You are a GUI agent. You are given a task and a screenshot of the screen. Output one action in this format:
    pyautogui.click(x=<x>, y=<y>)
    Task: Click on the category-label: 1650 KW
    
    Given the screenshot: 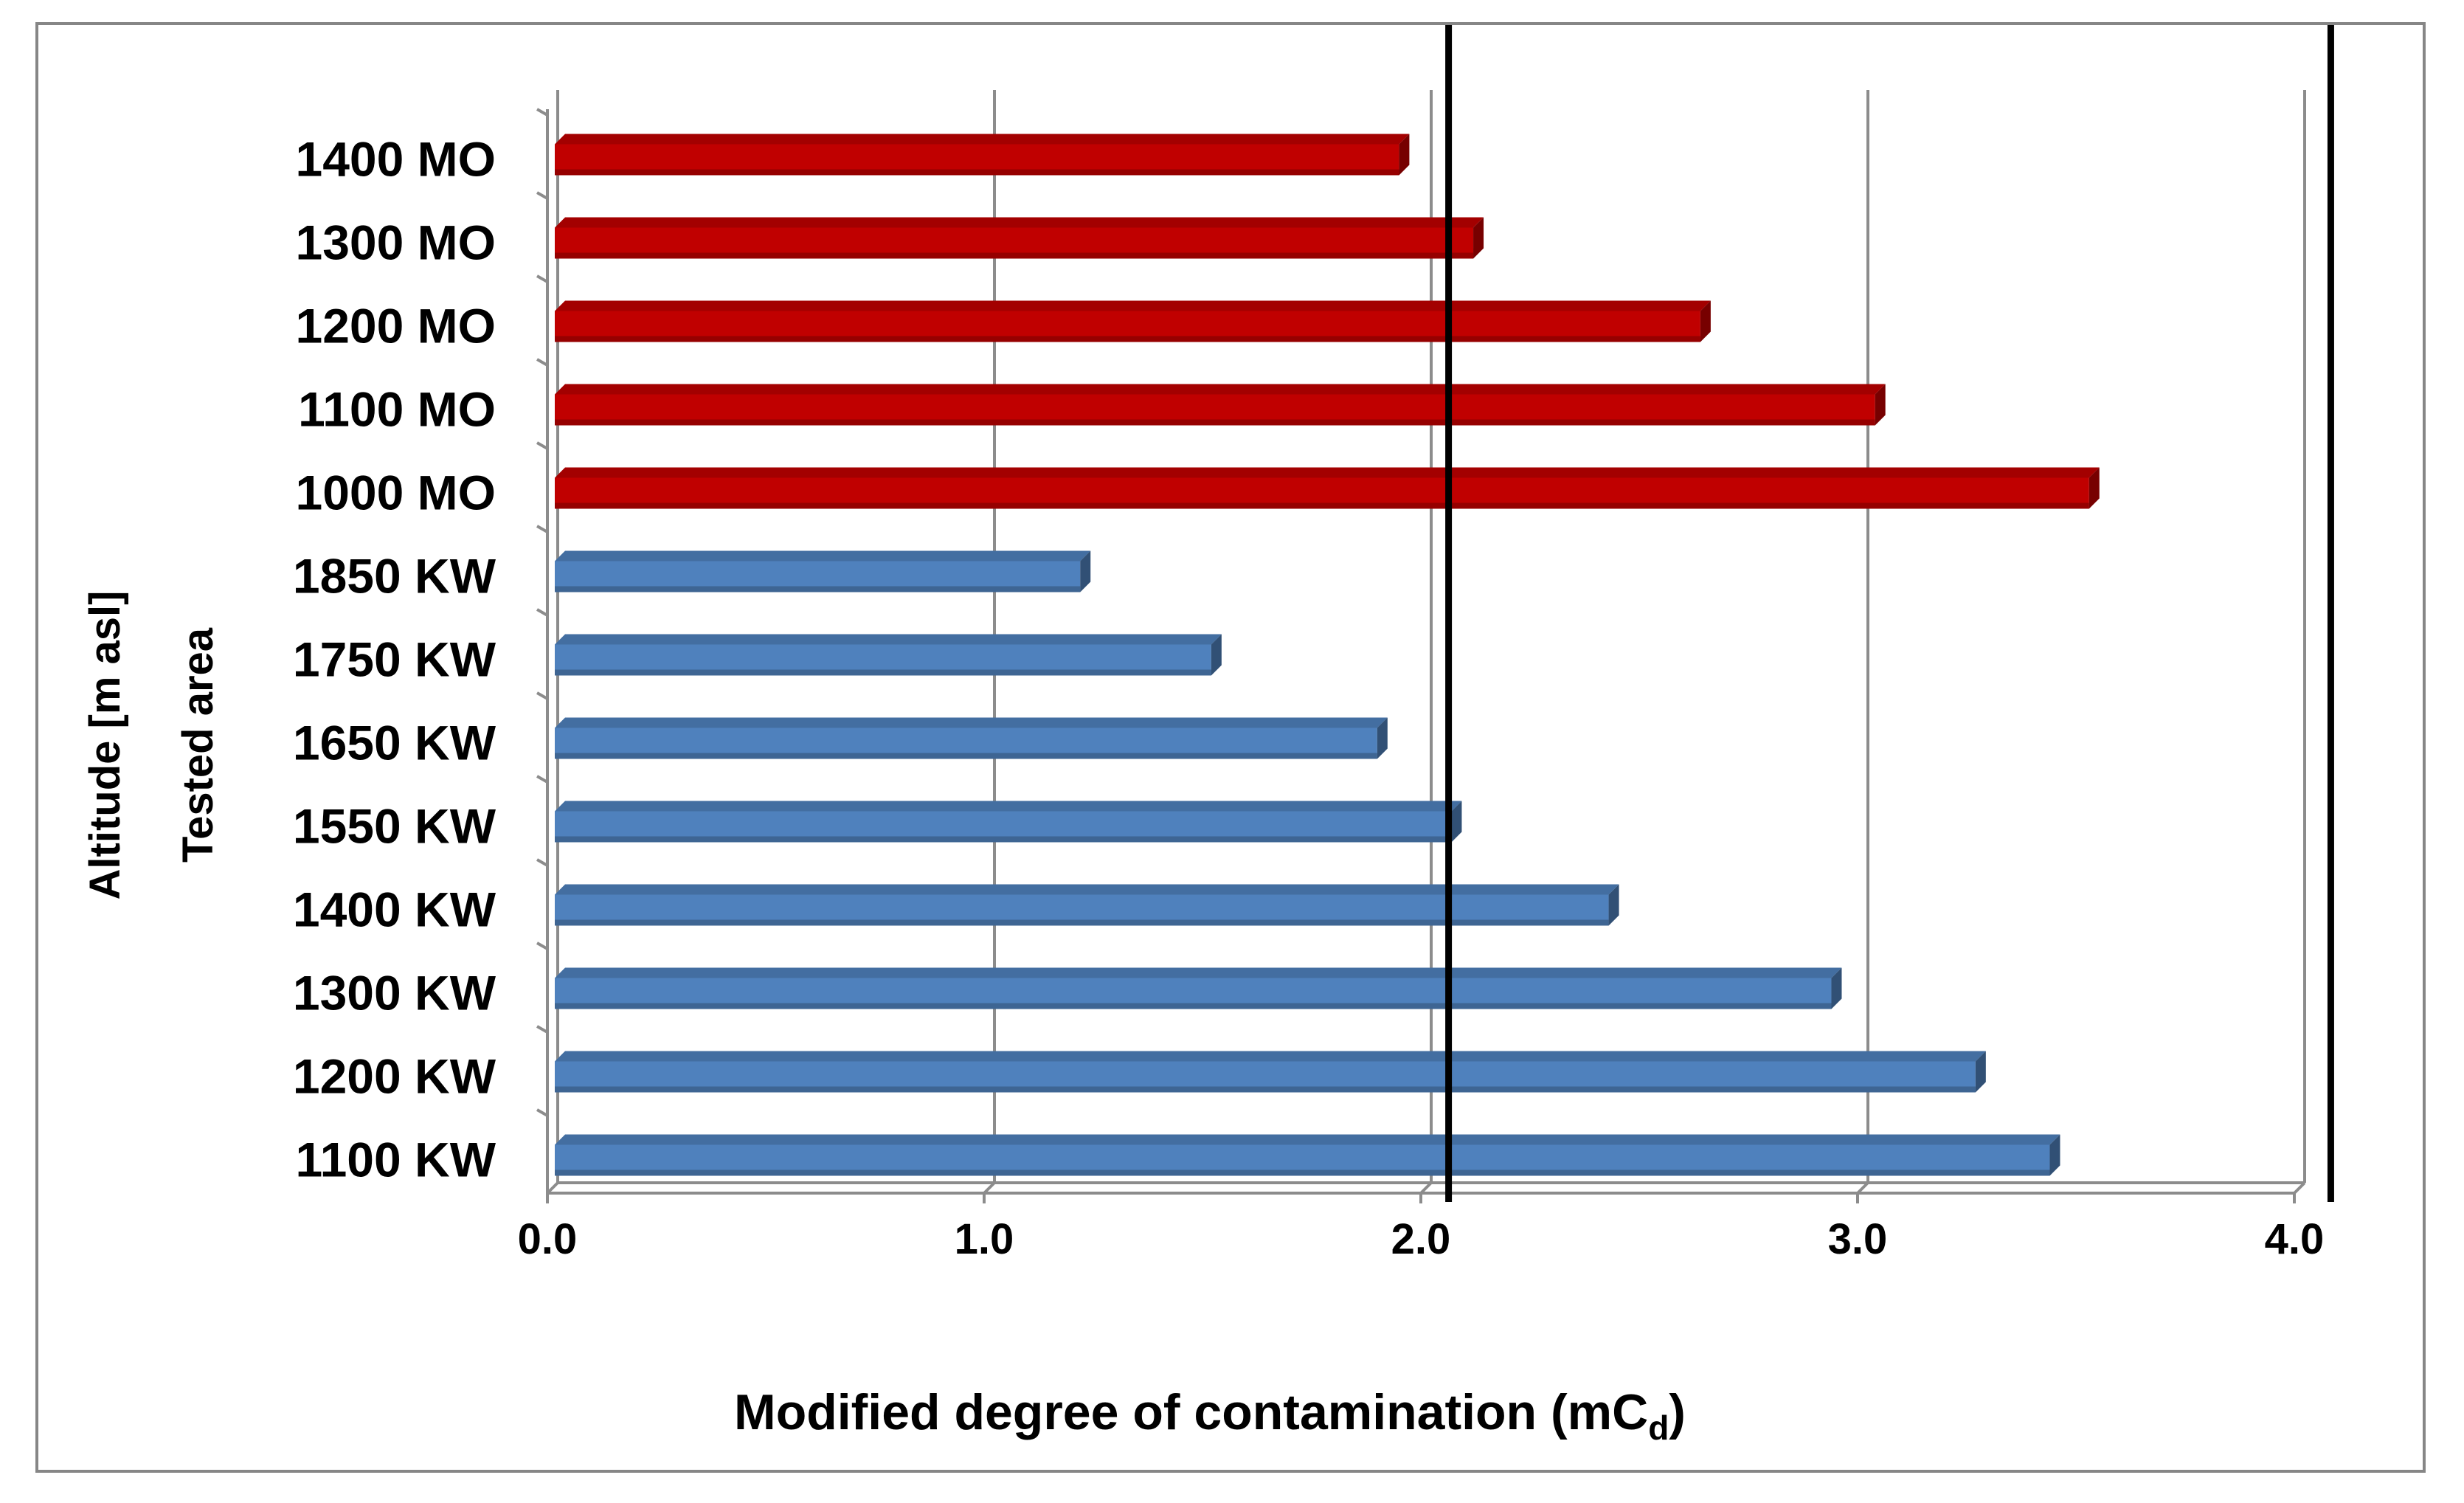 What is the action you would take?
    pyautogui.click(x=394, y=743)
    